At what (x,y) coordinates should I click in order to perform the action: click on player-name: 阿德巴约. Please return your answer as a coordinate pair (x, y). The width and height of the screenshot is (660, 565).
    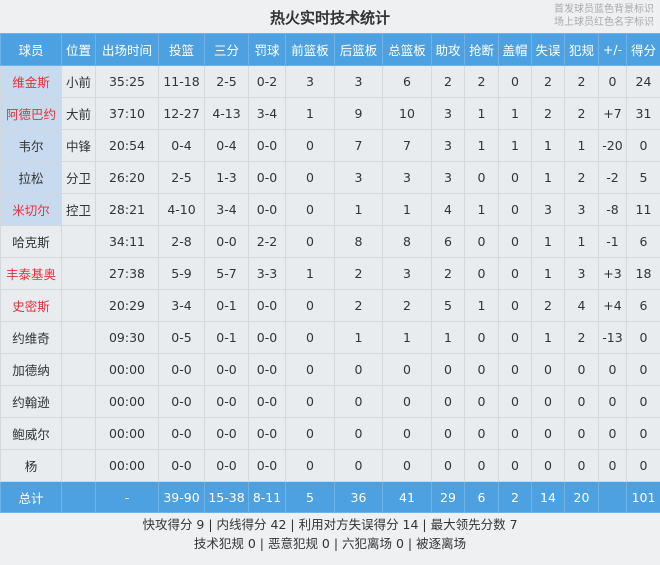
    Looking at the image, I should click on (31, 113).